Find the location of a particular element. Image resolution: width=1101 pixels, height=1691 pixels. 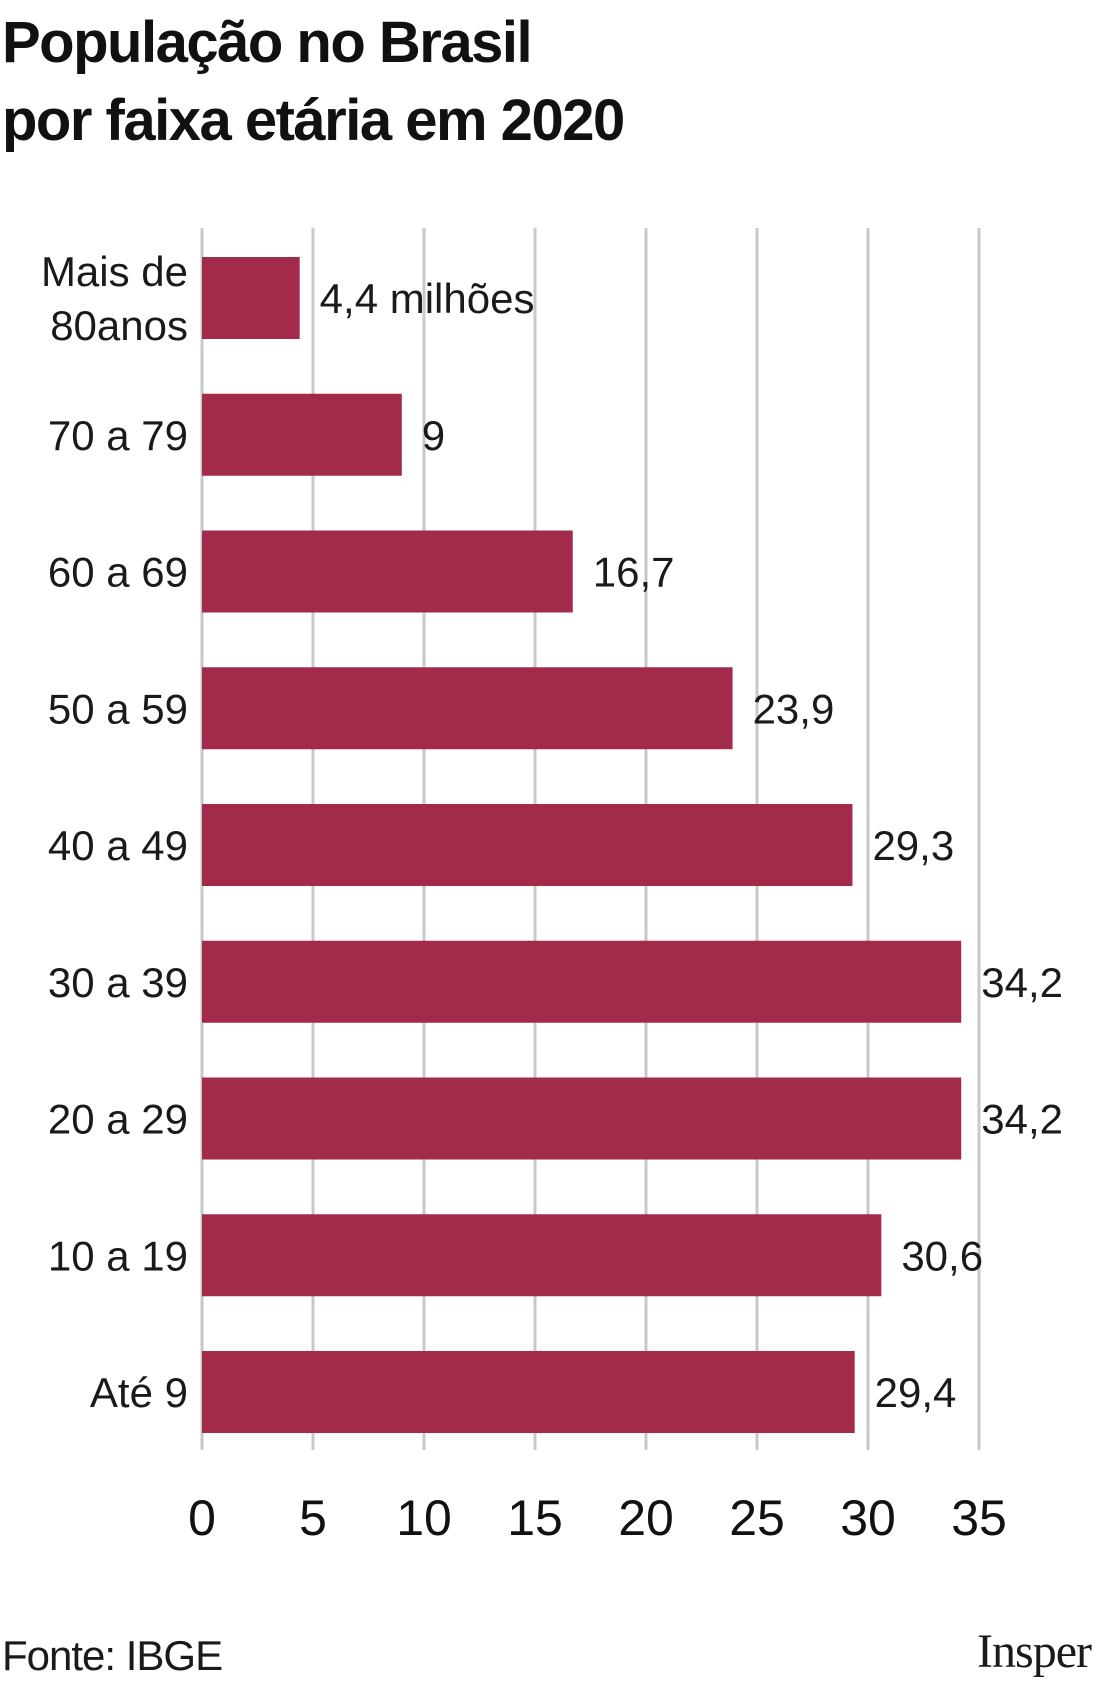

x-axis-tick-labels: 0 5 10 15 20 25 30 35 is located at coordinates (597, 1518).